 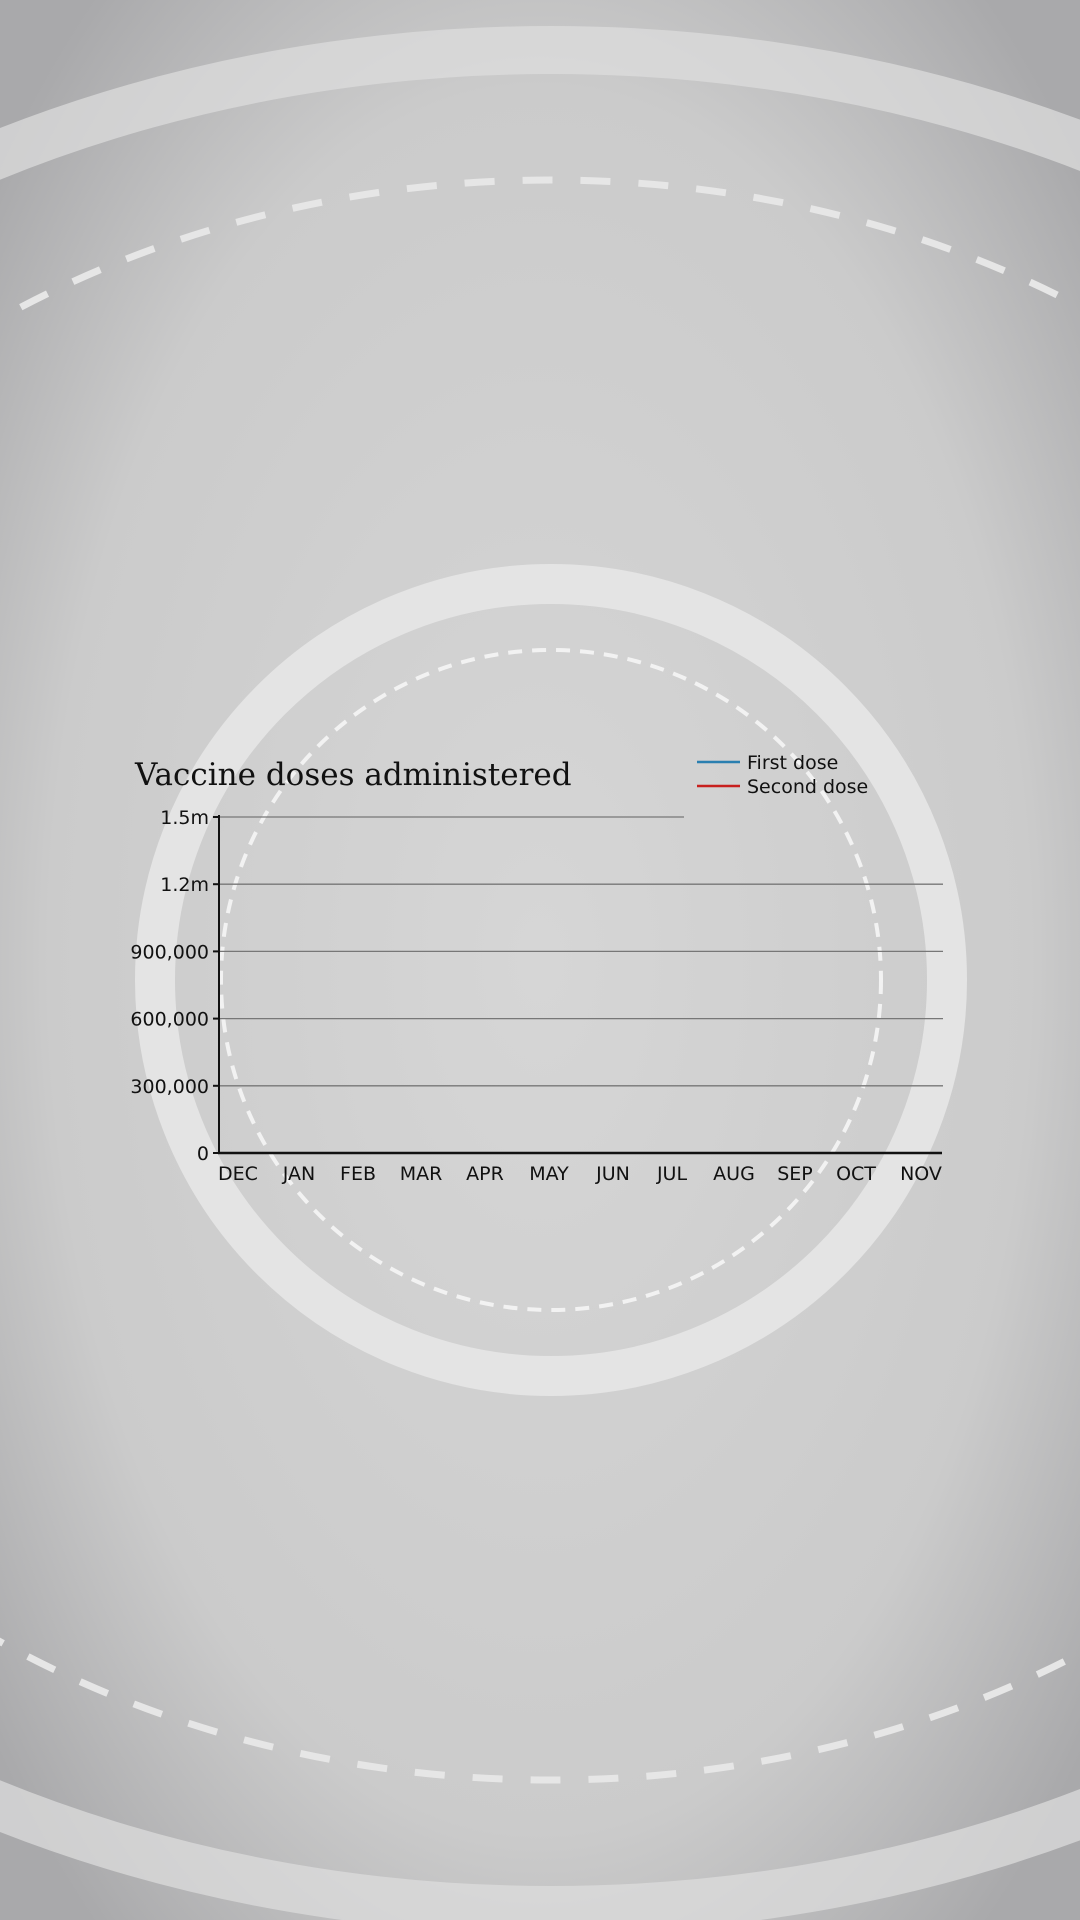 What do you see at coordinates (581, 951) in the screenshot?
I see `gridlines` at bounding box center [581, 951].